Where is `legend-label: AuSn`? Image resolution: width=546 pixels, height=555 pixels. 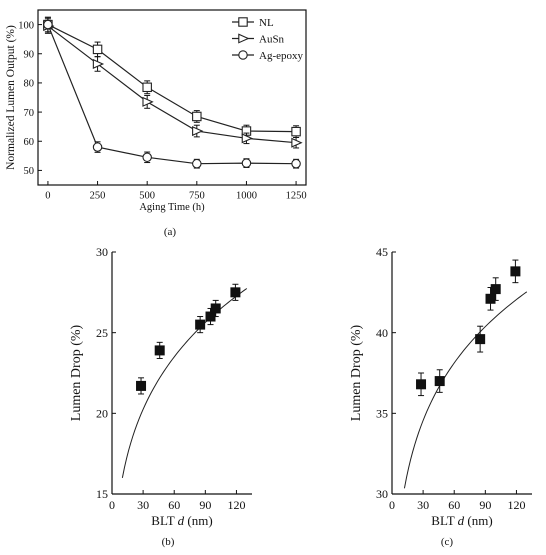
legend-label: AuSn is located at coordinates (272, 40).